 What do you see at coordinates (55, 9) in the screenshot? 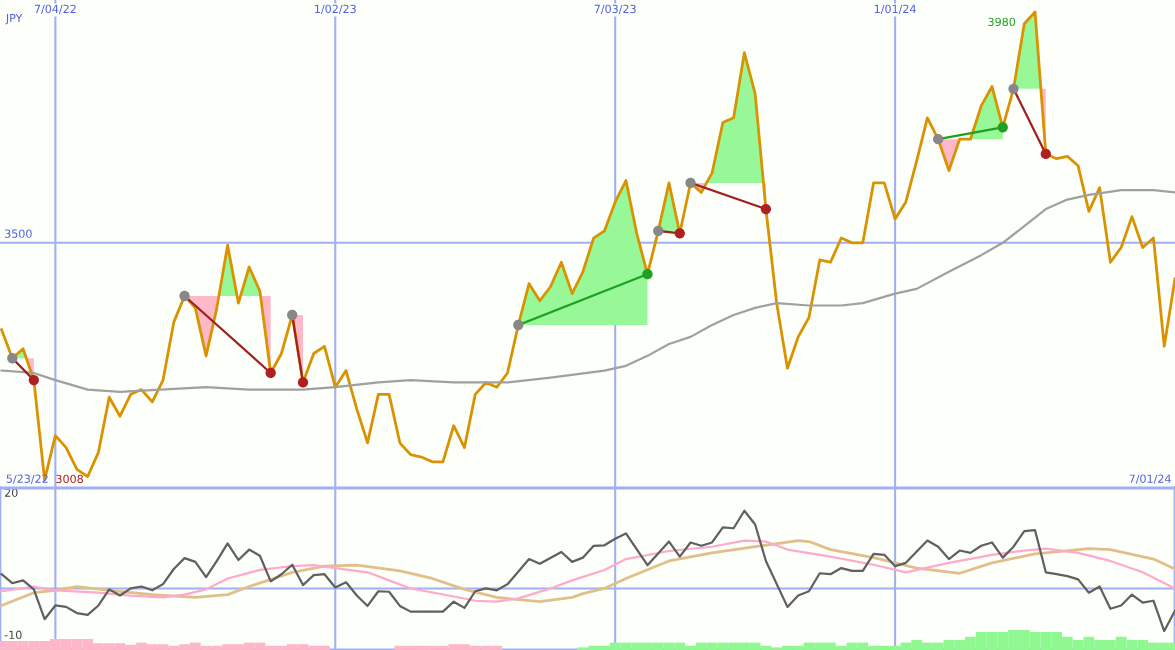
I see `x-tick-label: 7/04/22` at bounding box center [55, 9].